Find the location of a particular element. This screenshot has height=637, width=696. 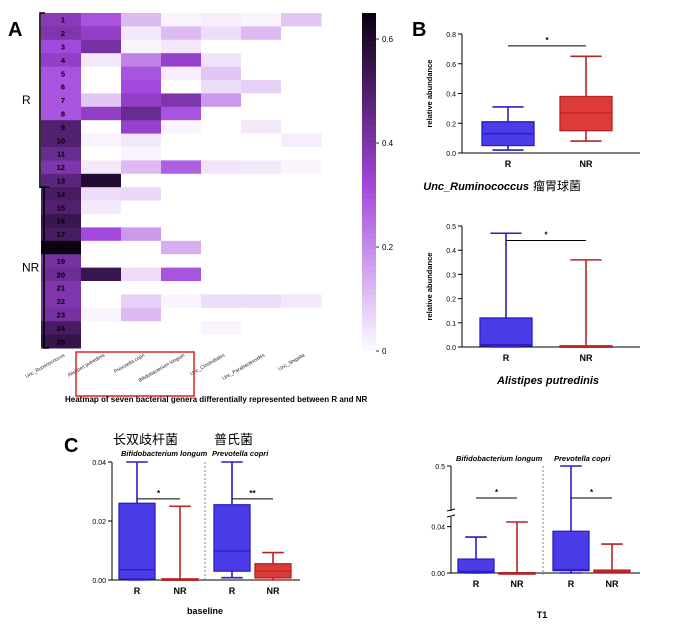

heatmap-cell-r22-c4 is located at coordinates (181, 301).